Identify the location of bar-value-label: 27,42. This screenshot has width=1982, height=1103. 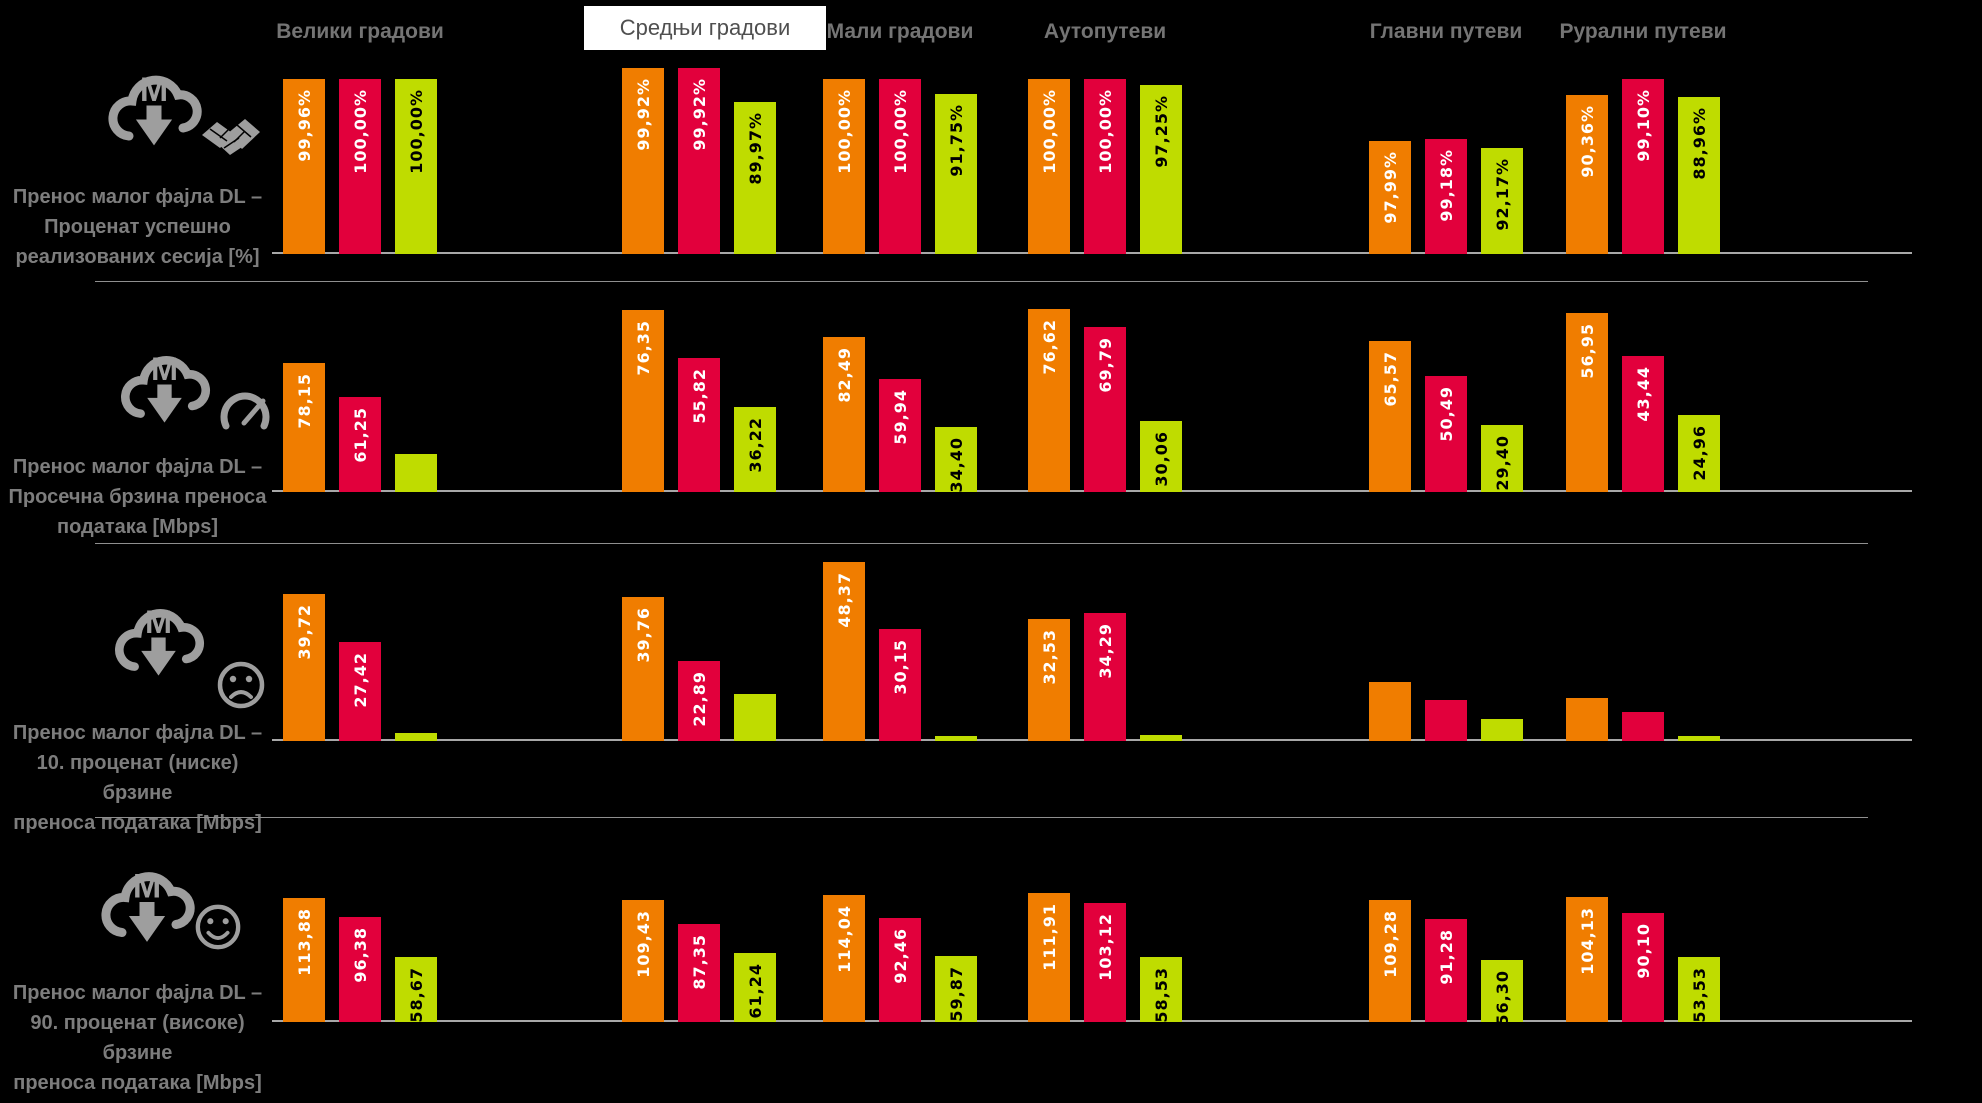
(360, 680).